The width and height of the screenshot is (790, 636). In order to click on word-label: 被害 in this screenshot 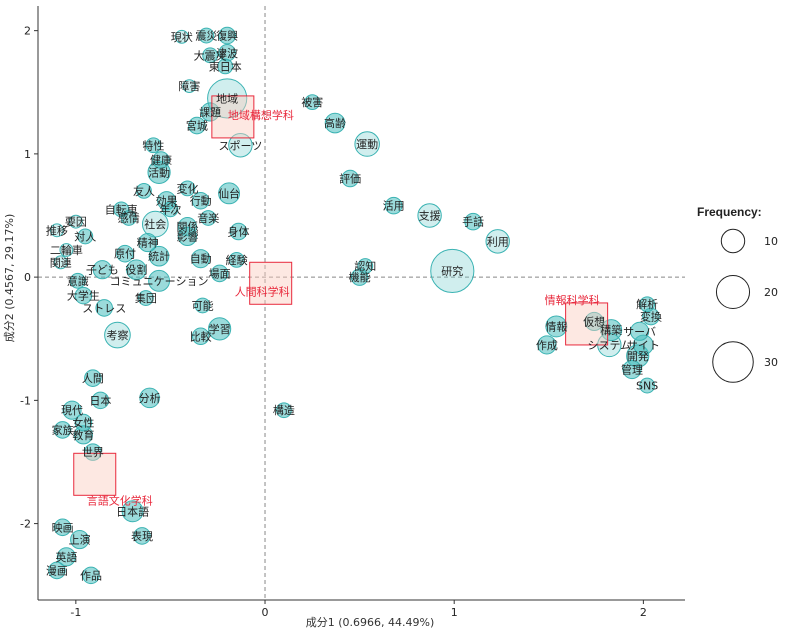, I will do `click(312, 102)`.